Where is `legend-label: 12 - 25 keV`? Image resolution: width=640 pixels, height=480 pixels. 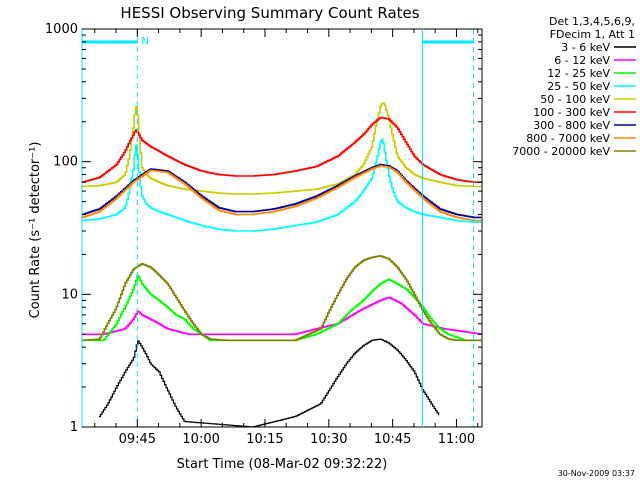 legend-label: 12 - 25 keV is located at coordinates (578, 73).